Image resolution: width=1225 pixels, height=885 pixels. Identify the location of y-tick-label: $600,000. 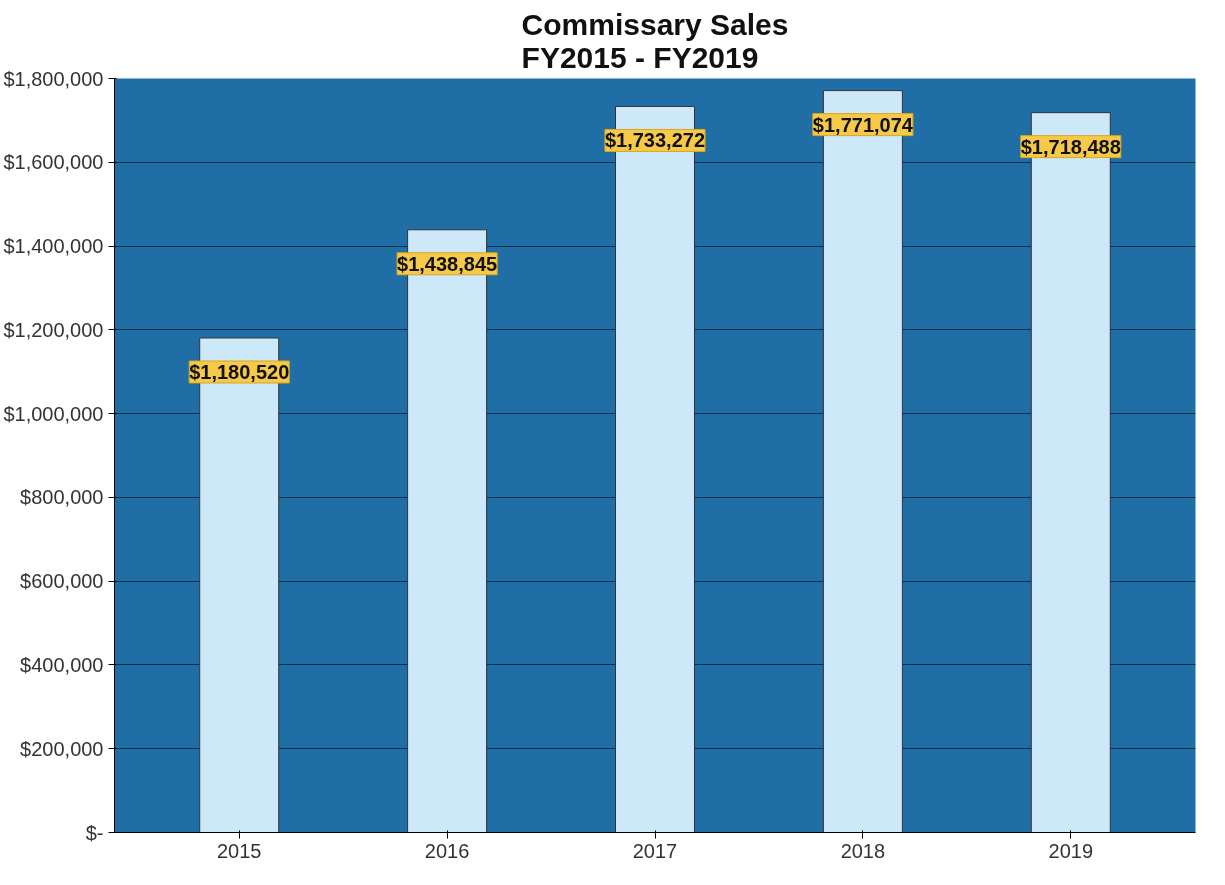
(62, 581).